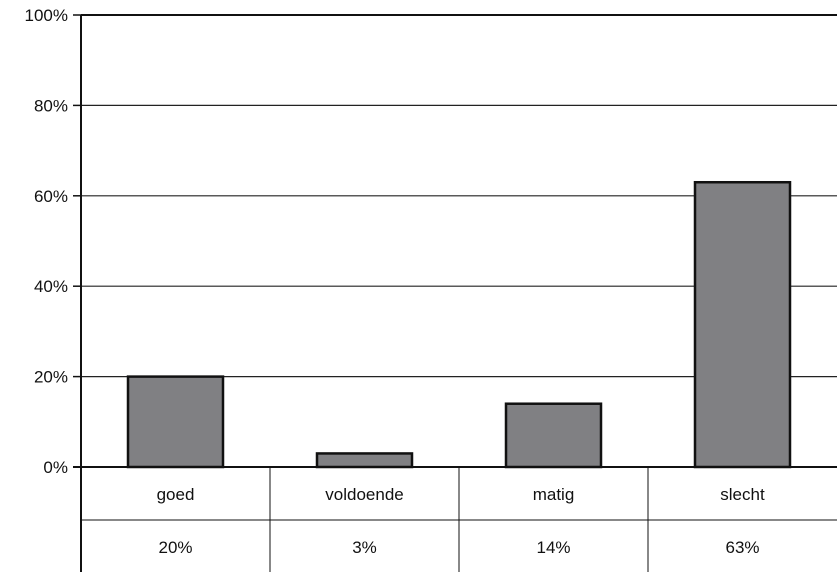  Describe the element at coordinates (51, 286) in the screenshot. I see `y-tick-label-40: 40%` at that location.